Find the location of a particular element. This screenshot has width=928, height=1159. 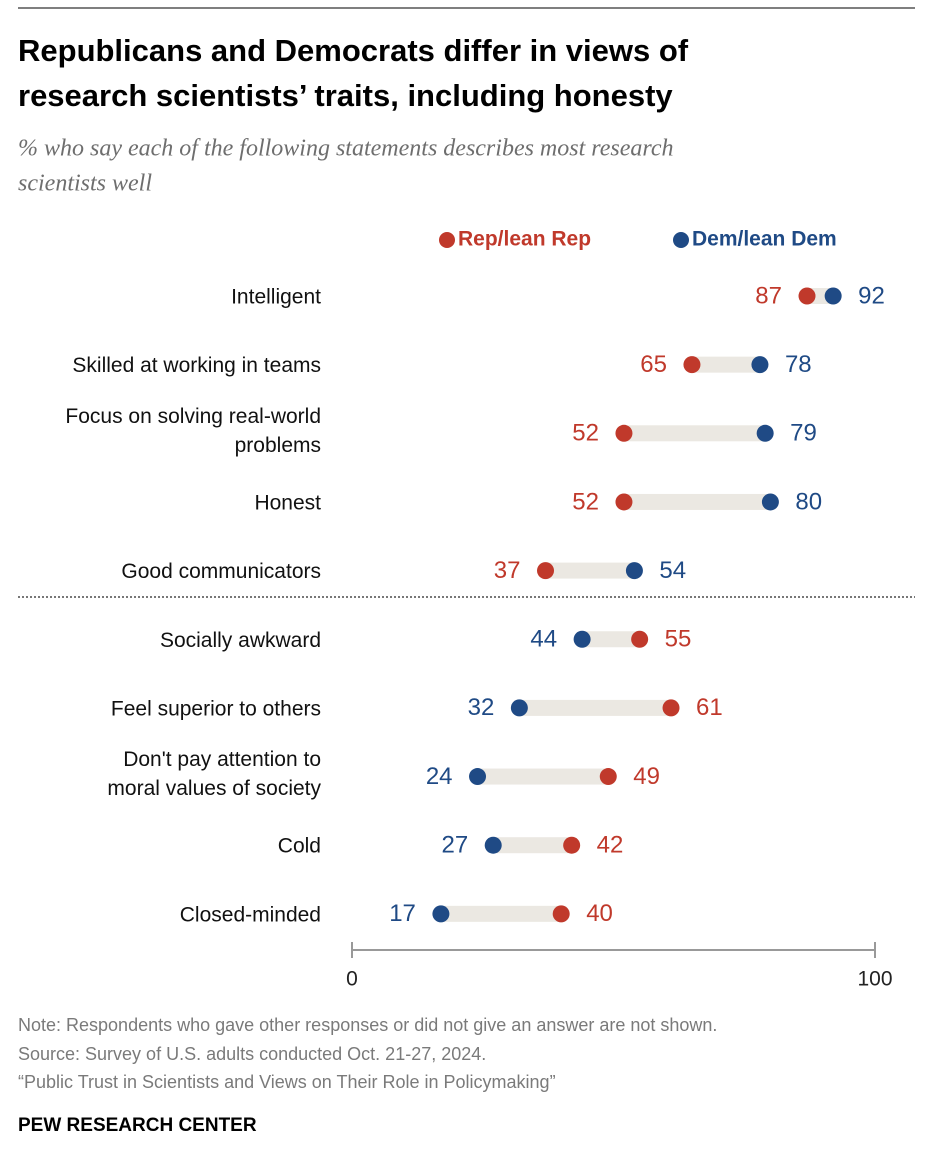

value-label: 24 is located at coordinates (439, 776).